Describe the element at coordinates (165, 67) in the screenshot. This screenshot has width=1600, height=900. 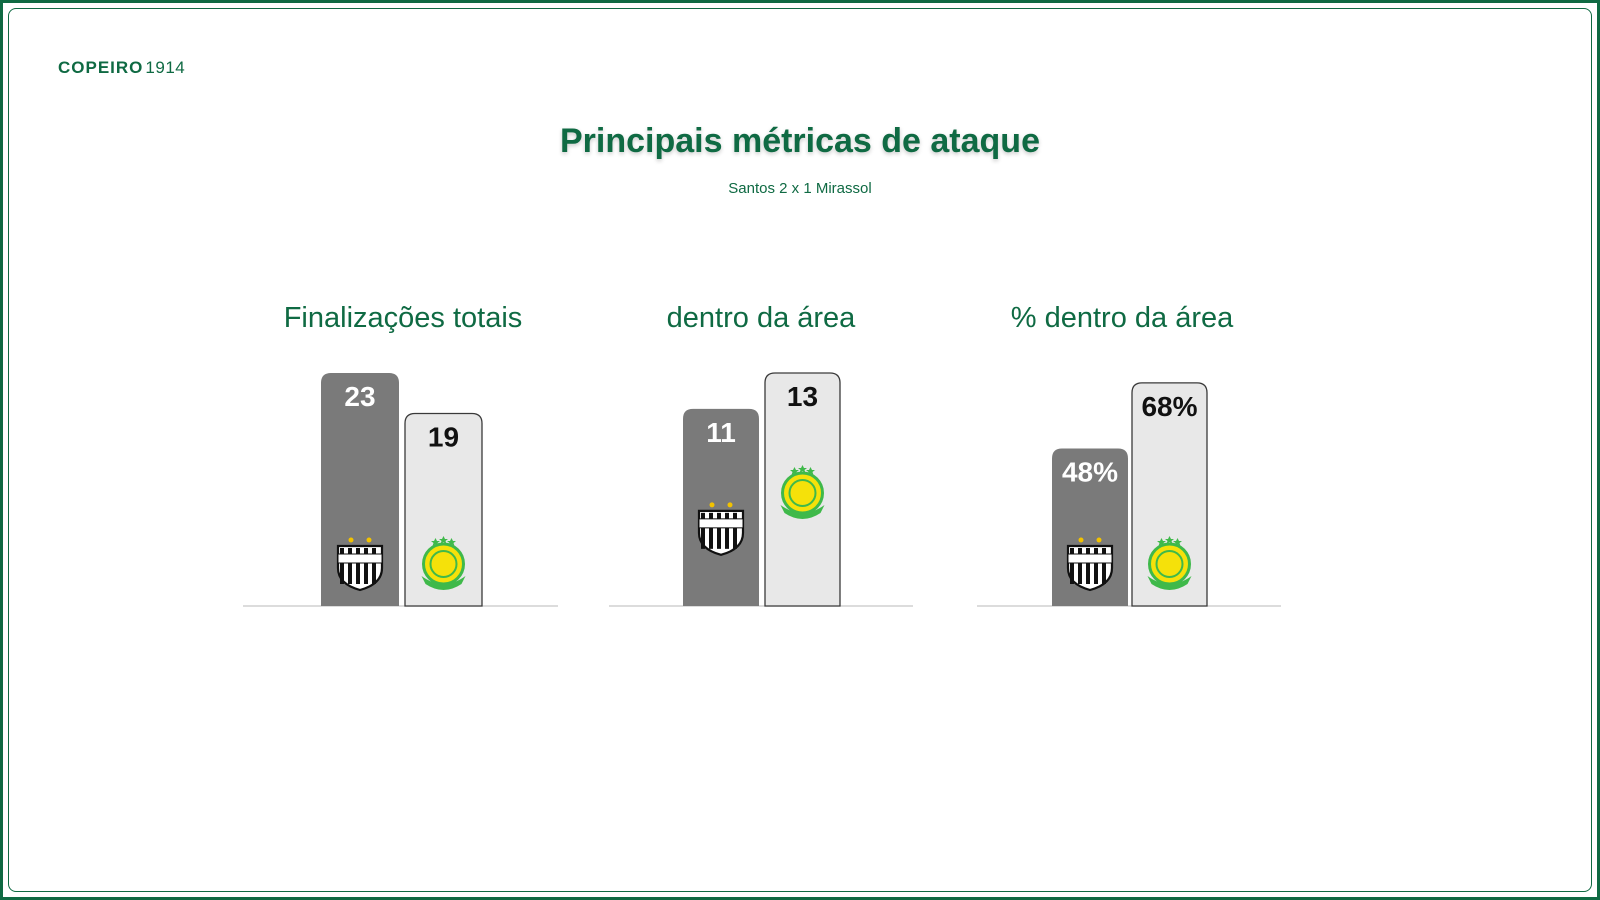
I see `logo-year: 1914` at that location.